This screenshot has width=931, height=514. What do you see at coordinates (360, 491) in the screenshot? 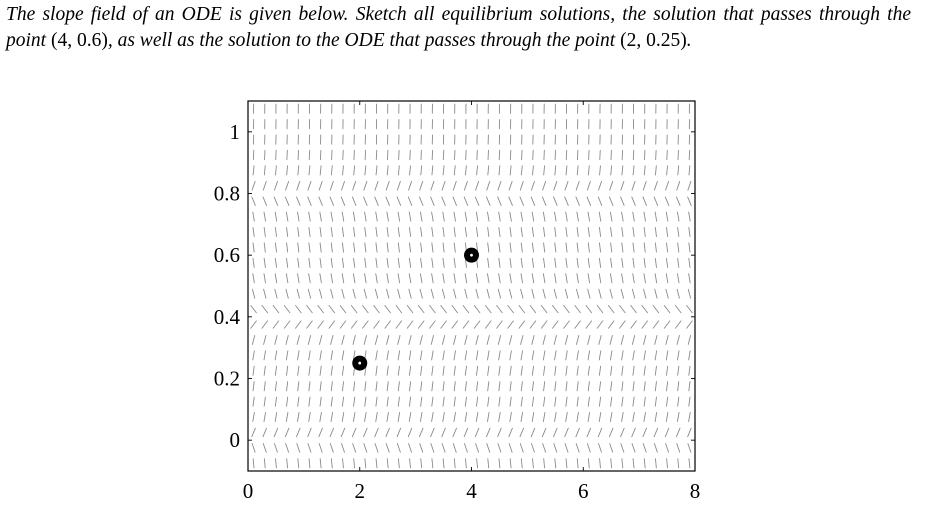
I see `x-tick-label: 2` at bounding box center [360, 491].